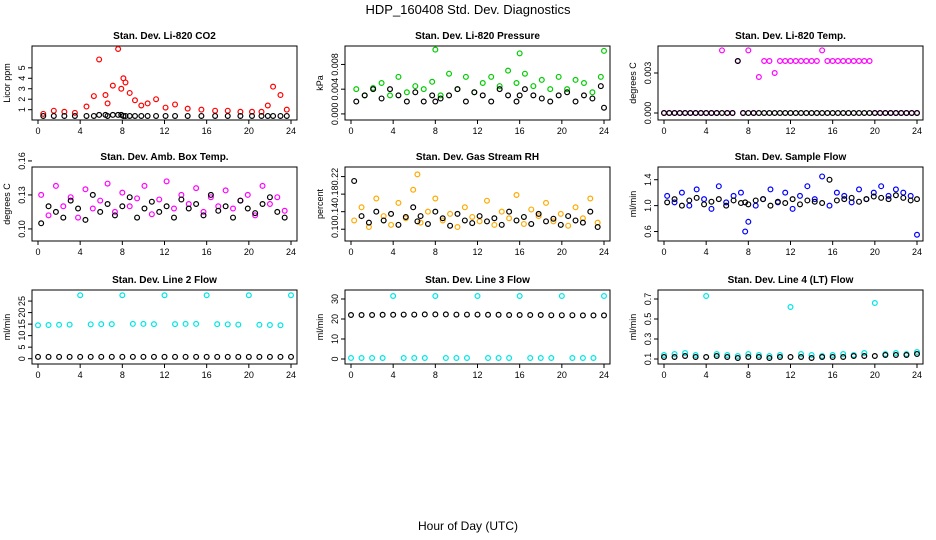 Image resolution: width=936 pixels, height=540 pixels. What do you see at coordinates (335, 89) in the screenshot?
I see `y-tick-label: 0.004` at bounding box center [335, 89].